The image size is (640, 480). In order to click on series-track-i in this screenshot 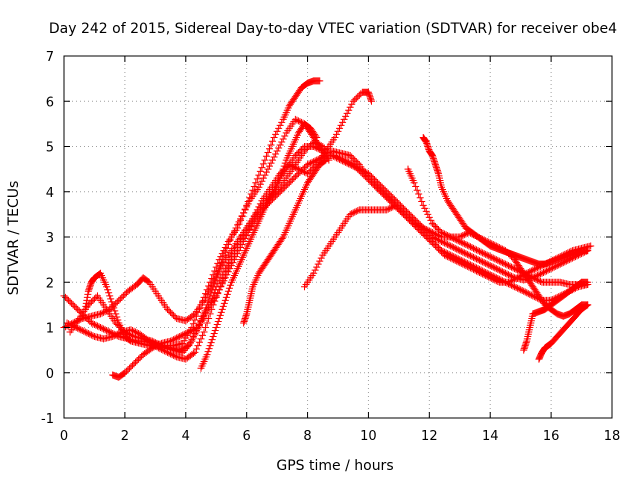, I will do `click(446, 252)`.